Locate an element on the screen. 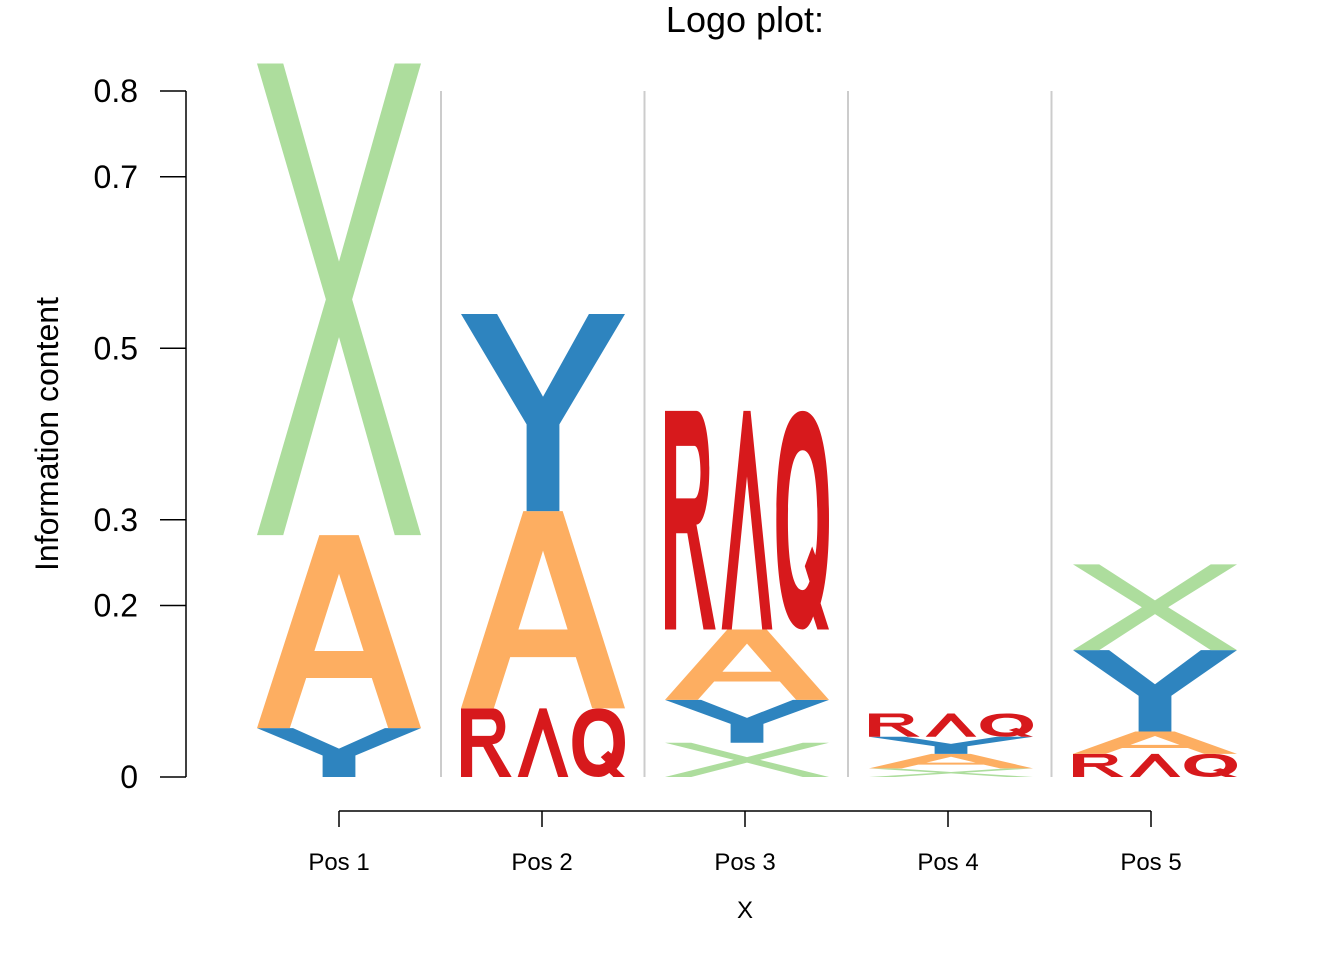 This screenshot has height=960, width=1344. chart-title: Logo plot: is located at coordinates (745, 20).